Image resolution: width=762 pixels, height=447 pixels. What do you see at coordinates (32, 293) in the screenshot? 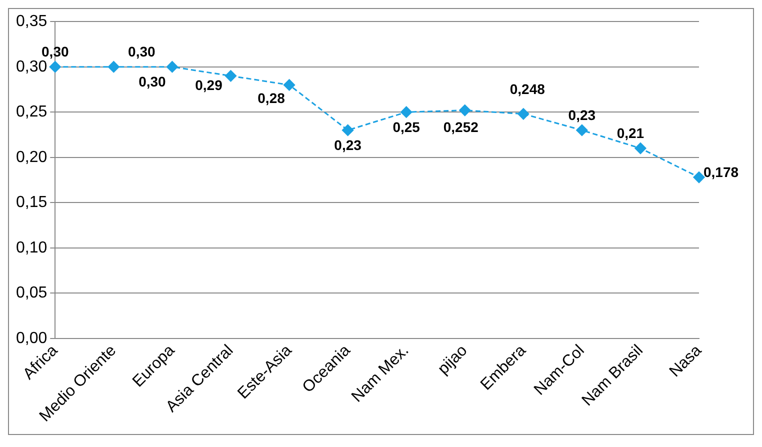
I see `y-tick-label: 0,05` at bounding box center [32, 293].